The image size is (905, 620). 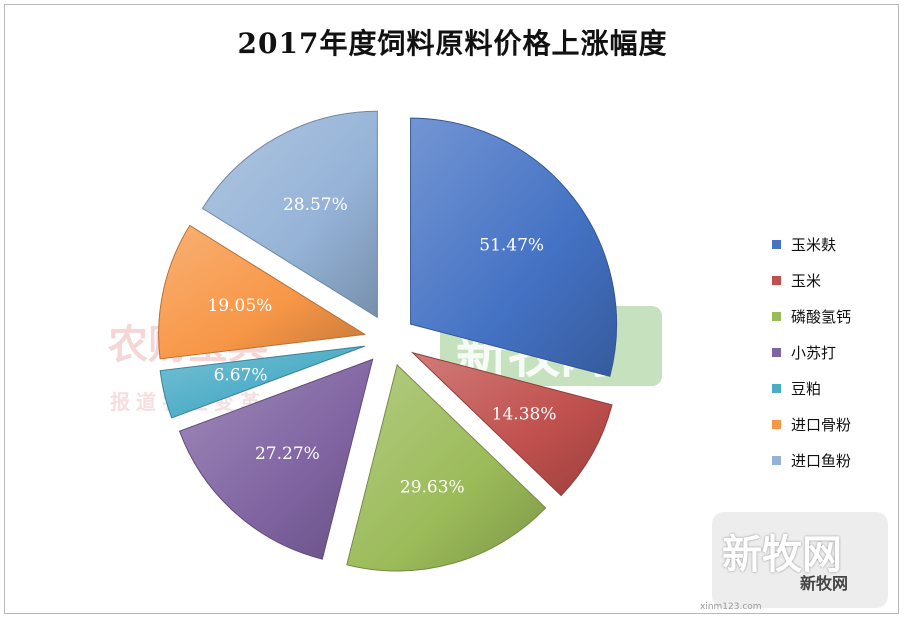 What do you see at coordinates (814, 352) in the screenshot?
I see `legend-label: 小苏打` at bounding box center [814, 352].